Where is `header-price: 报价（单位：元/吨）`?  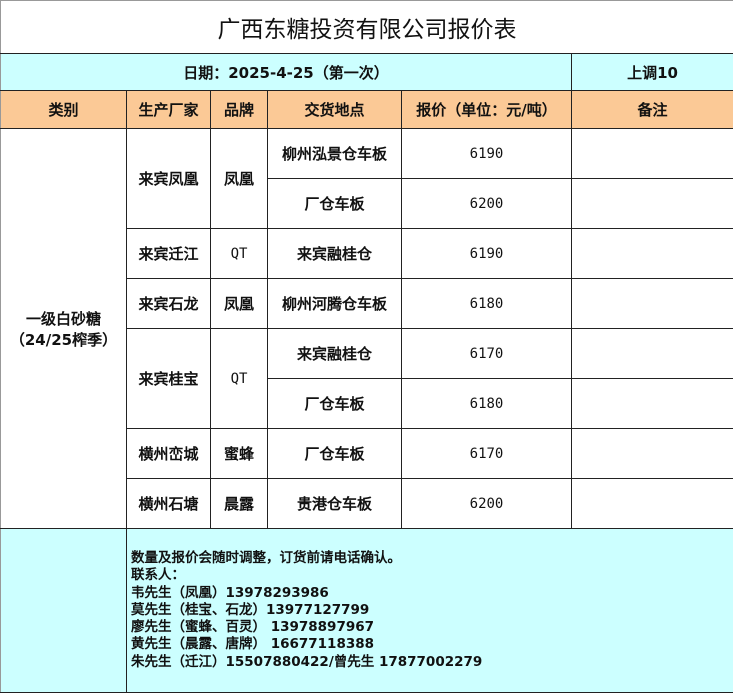
header-price: 报价（单位：元/吨） is located at coordinates (486, 109).